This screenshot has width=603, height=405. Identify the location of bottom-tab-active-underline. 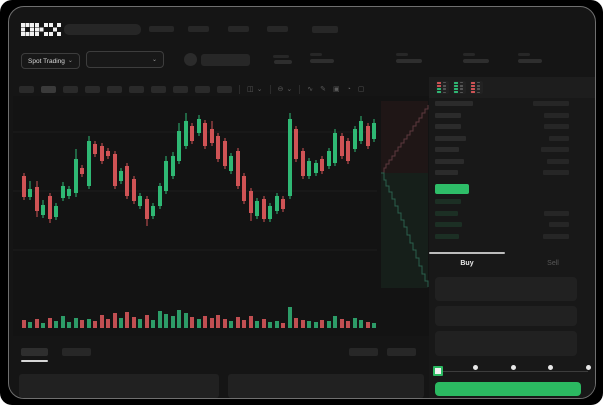
(34, 361).